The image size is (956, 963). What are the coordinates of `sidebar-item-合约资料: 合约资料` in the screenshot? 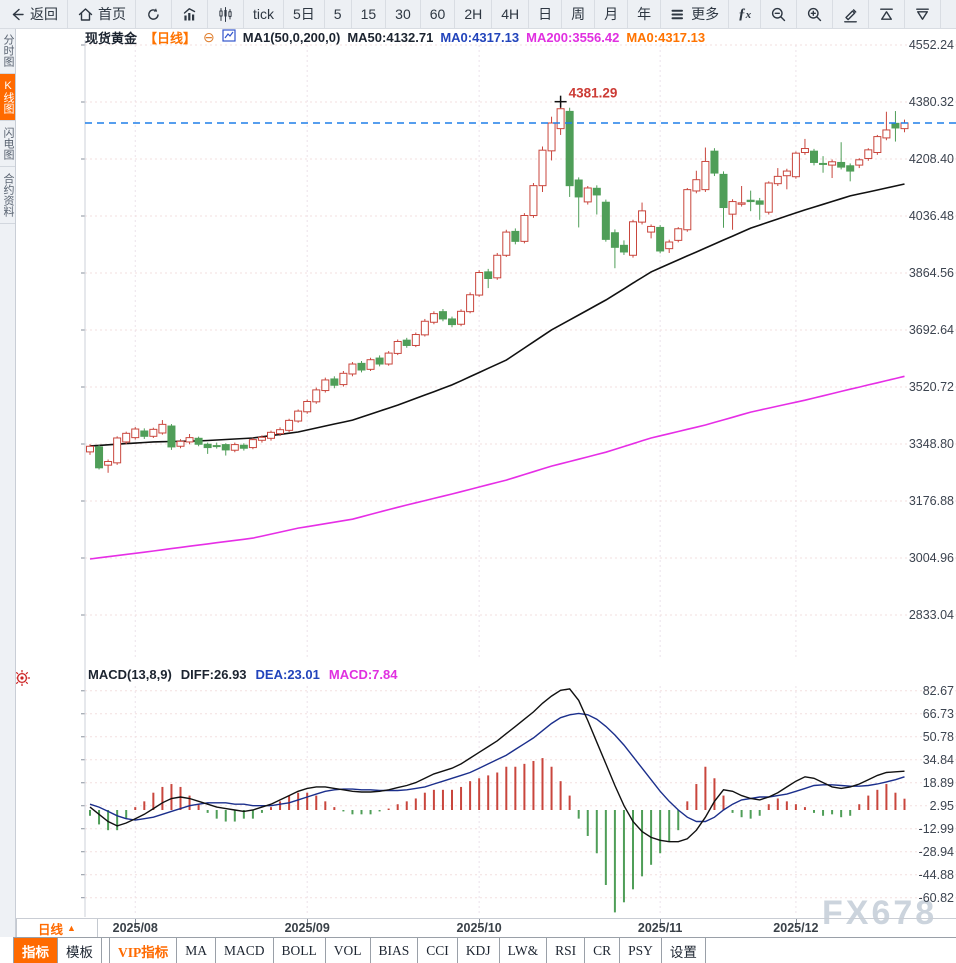 It's located at (7, 195).